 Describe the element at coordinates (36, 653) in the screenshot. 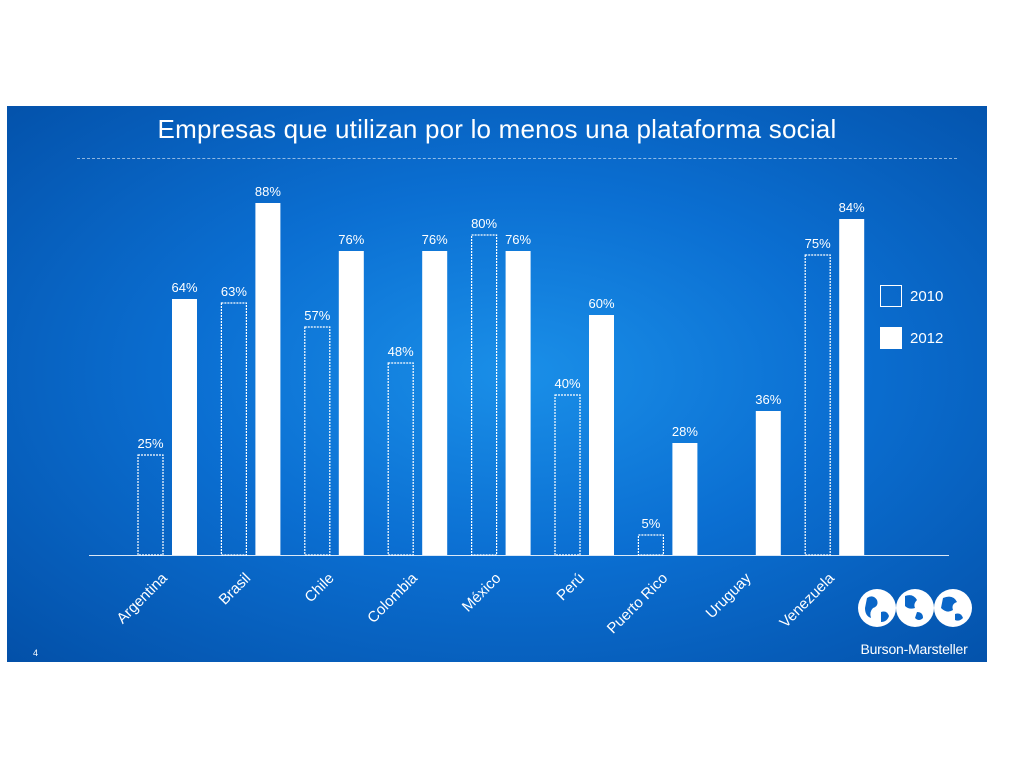

I see `slide-number: 4` at that location.